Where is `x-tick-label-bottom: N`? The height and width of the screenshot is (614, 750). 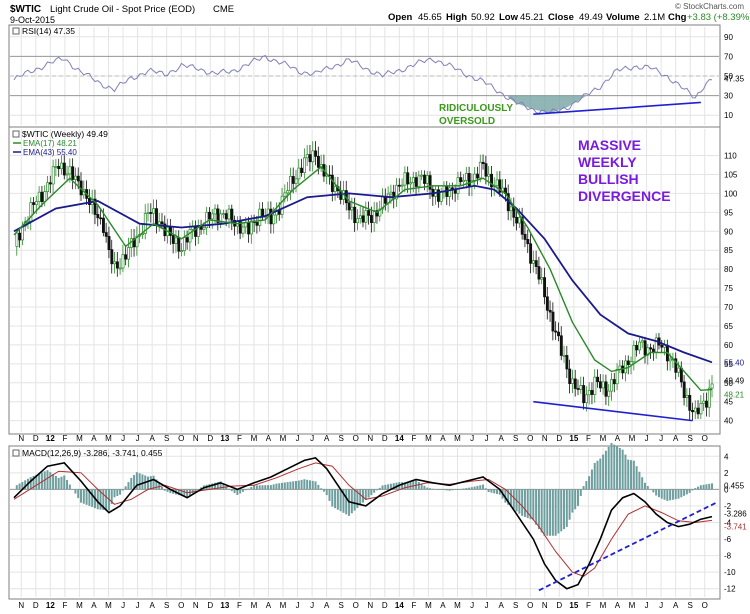 x-tick-label-bottom: N is located at coordinates (545, 605).